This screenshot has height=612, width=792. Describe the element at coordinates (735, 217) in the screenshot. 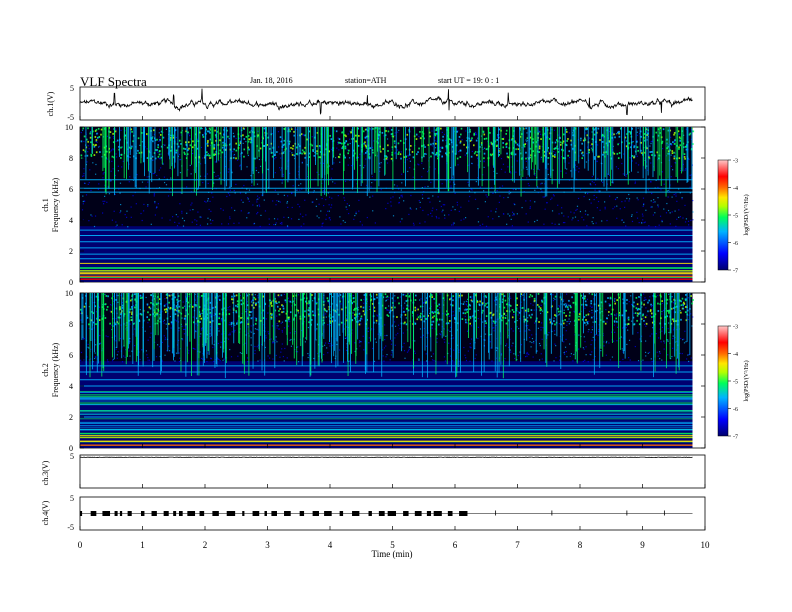

I see `colorbar-tick-label: -5` at that location.